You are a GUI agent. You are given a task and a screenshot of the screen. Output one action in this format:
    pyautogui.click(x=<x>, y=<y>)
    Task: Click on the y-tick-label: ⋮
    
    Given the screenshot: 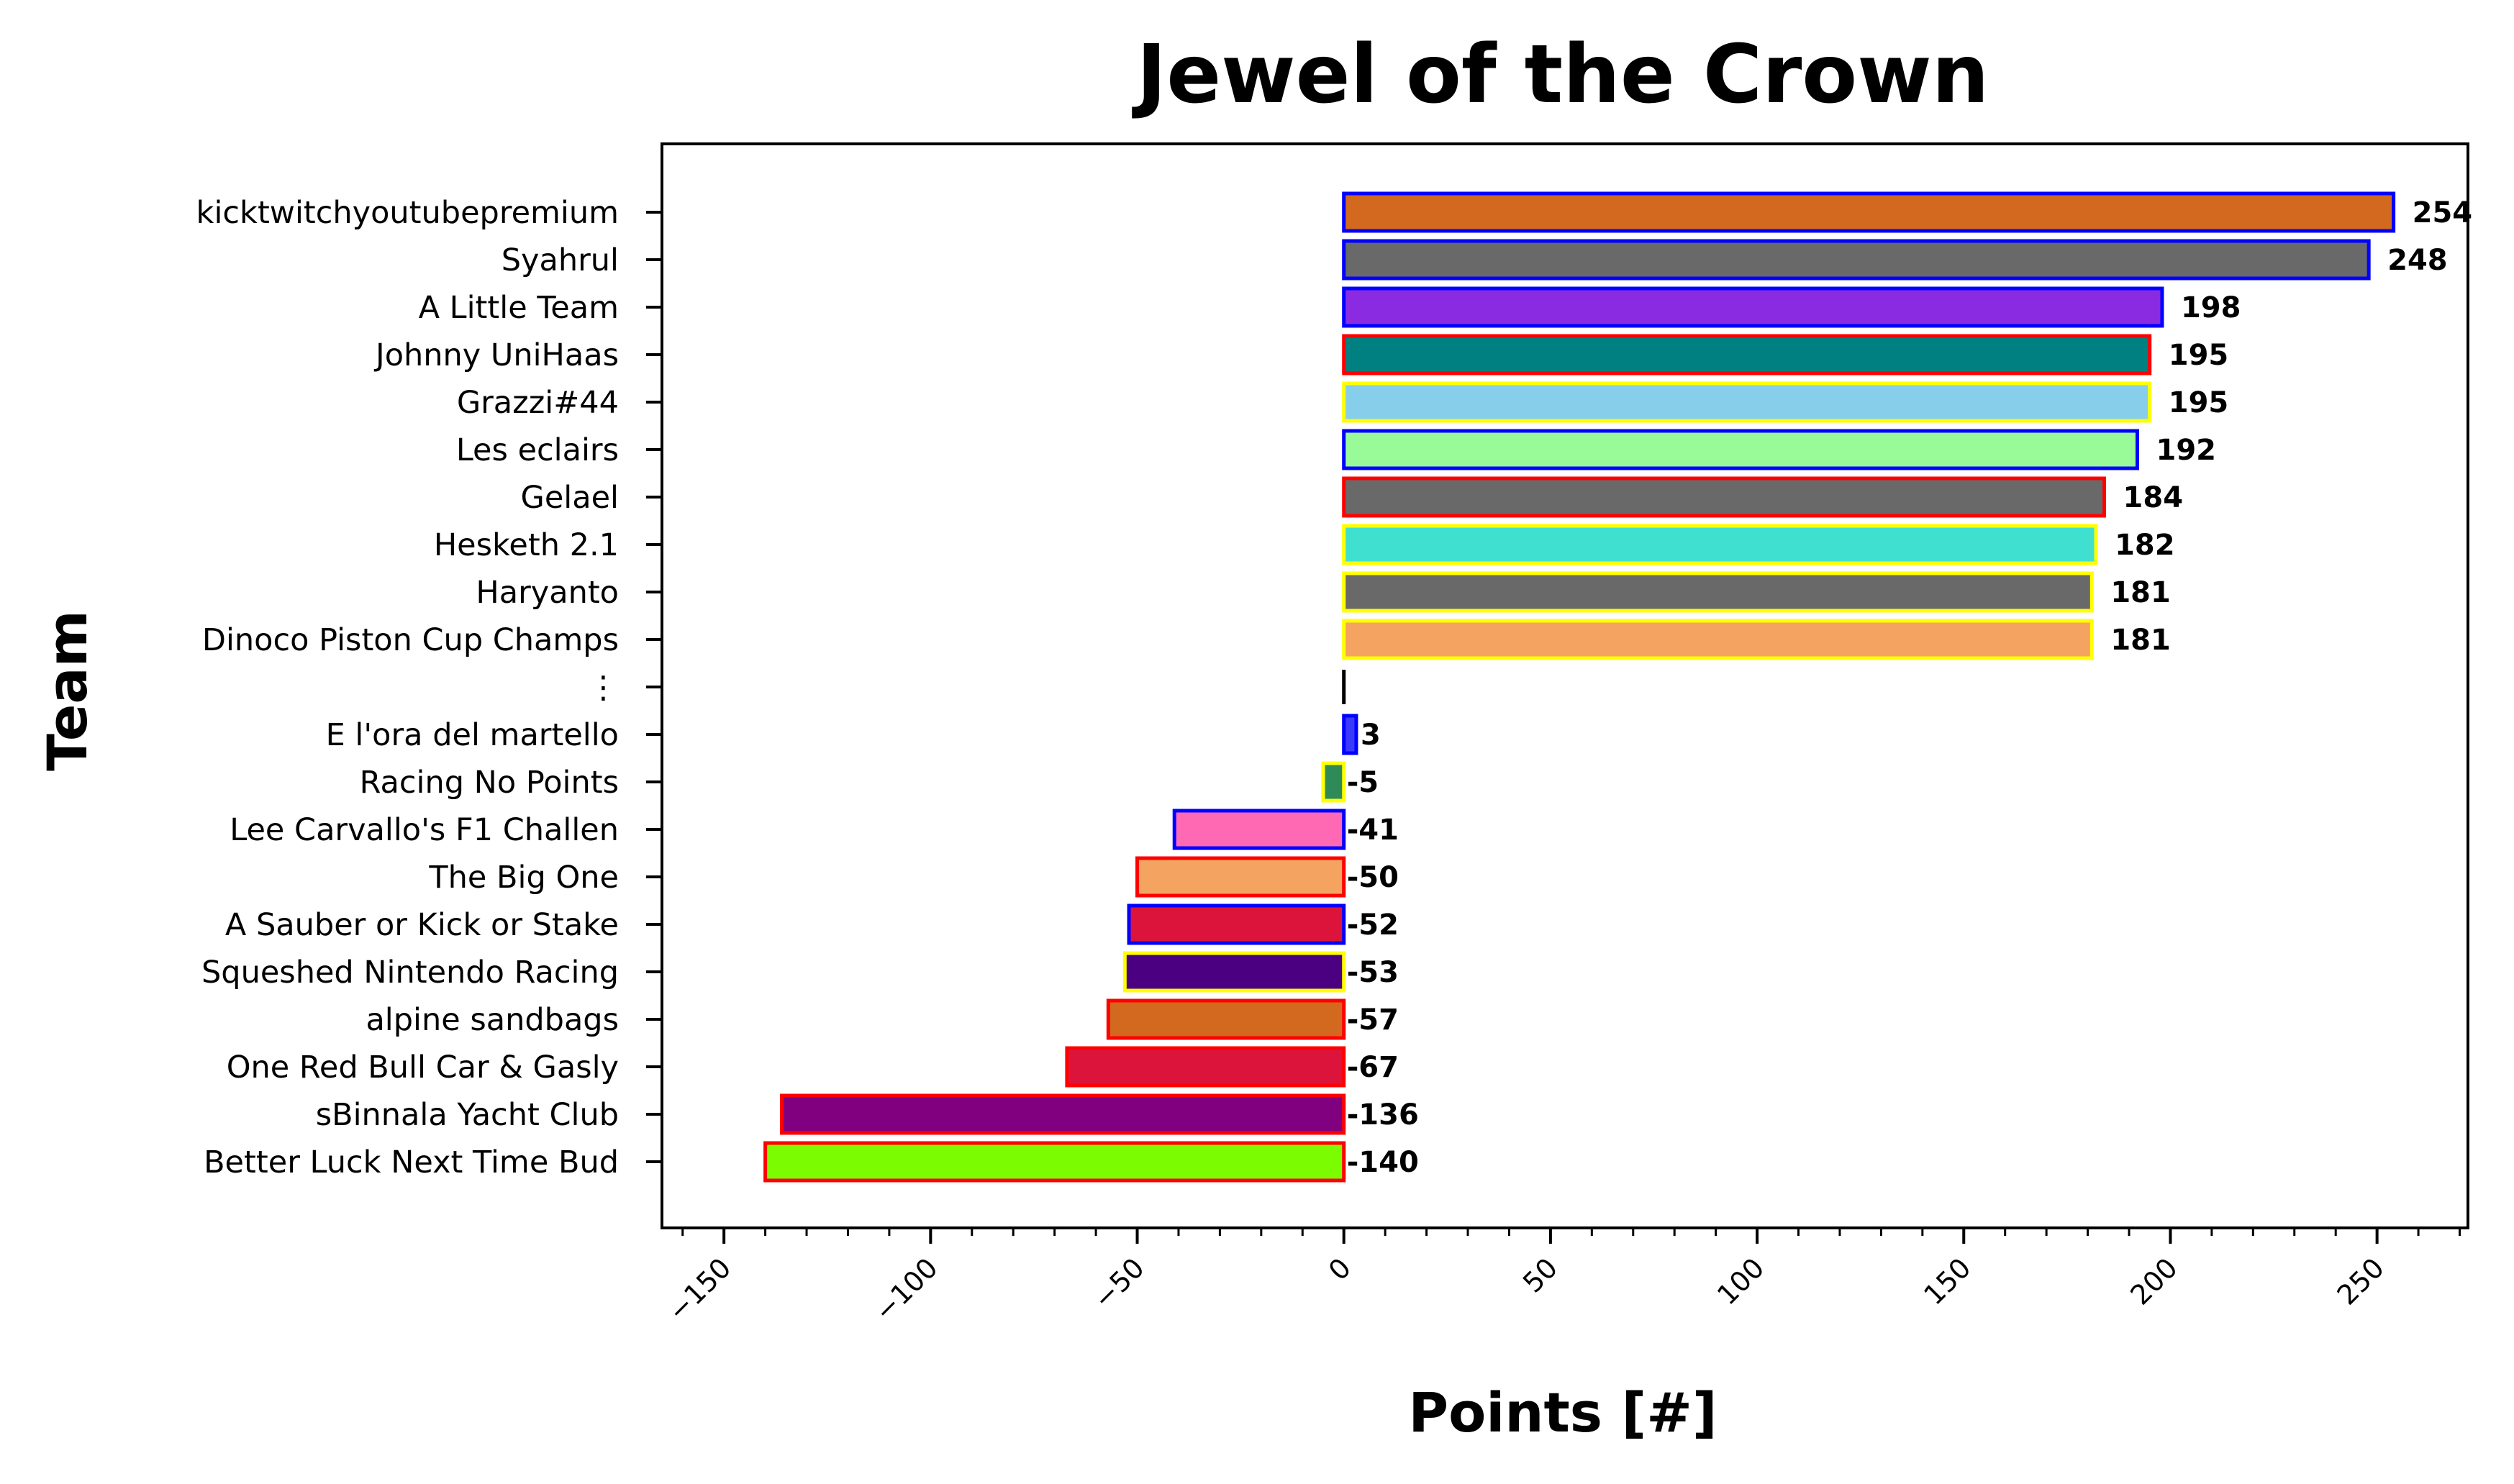 What is the action you would take?
    pyautogui.click(x=603, y=688)
    